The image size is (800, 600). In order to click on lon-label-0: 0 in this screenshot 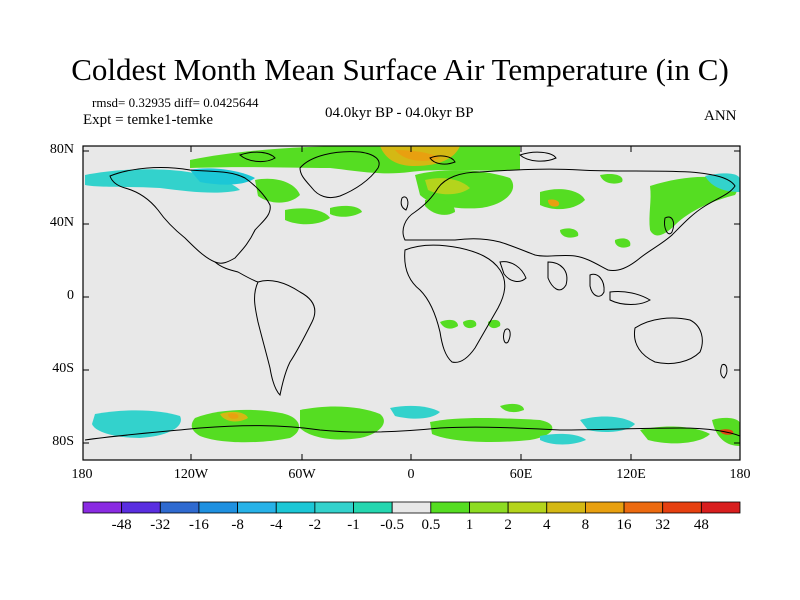, I will do `click(411, 474)`.